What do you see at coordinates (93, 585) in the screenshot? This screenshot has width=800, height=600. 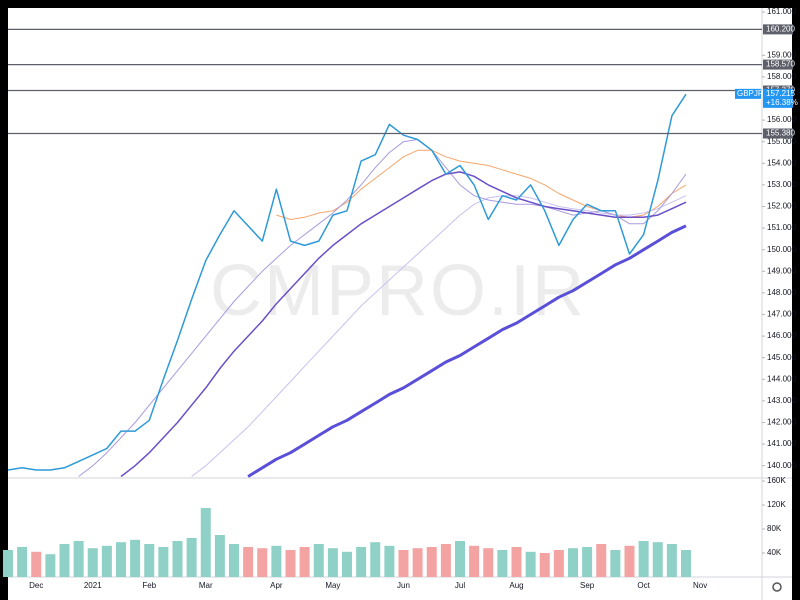 I see `x-tick-label: 2021` at bounding box center [93, 585].